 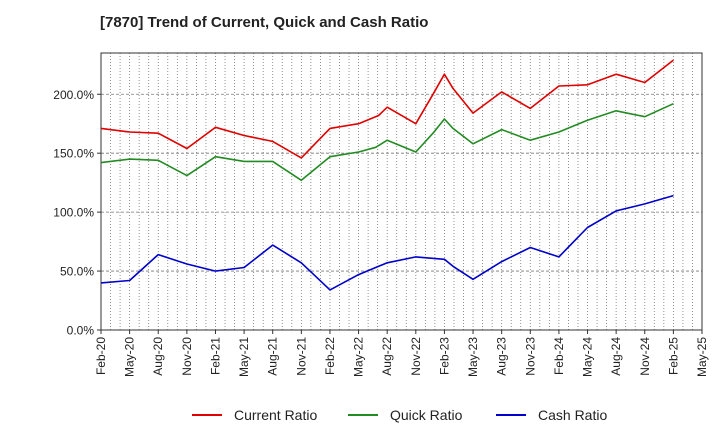 I want to click on x-tick-label: Aug-22, so click(x=387, y=356).